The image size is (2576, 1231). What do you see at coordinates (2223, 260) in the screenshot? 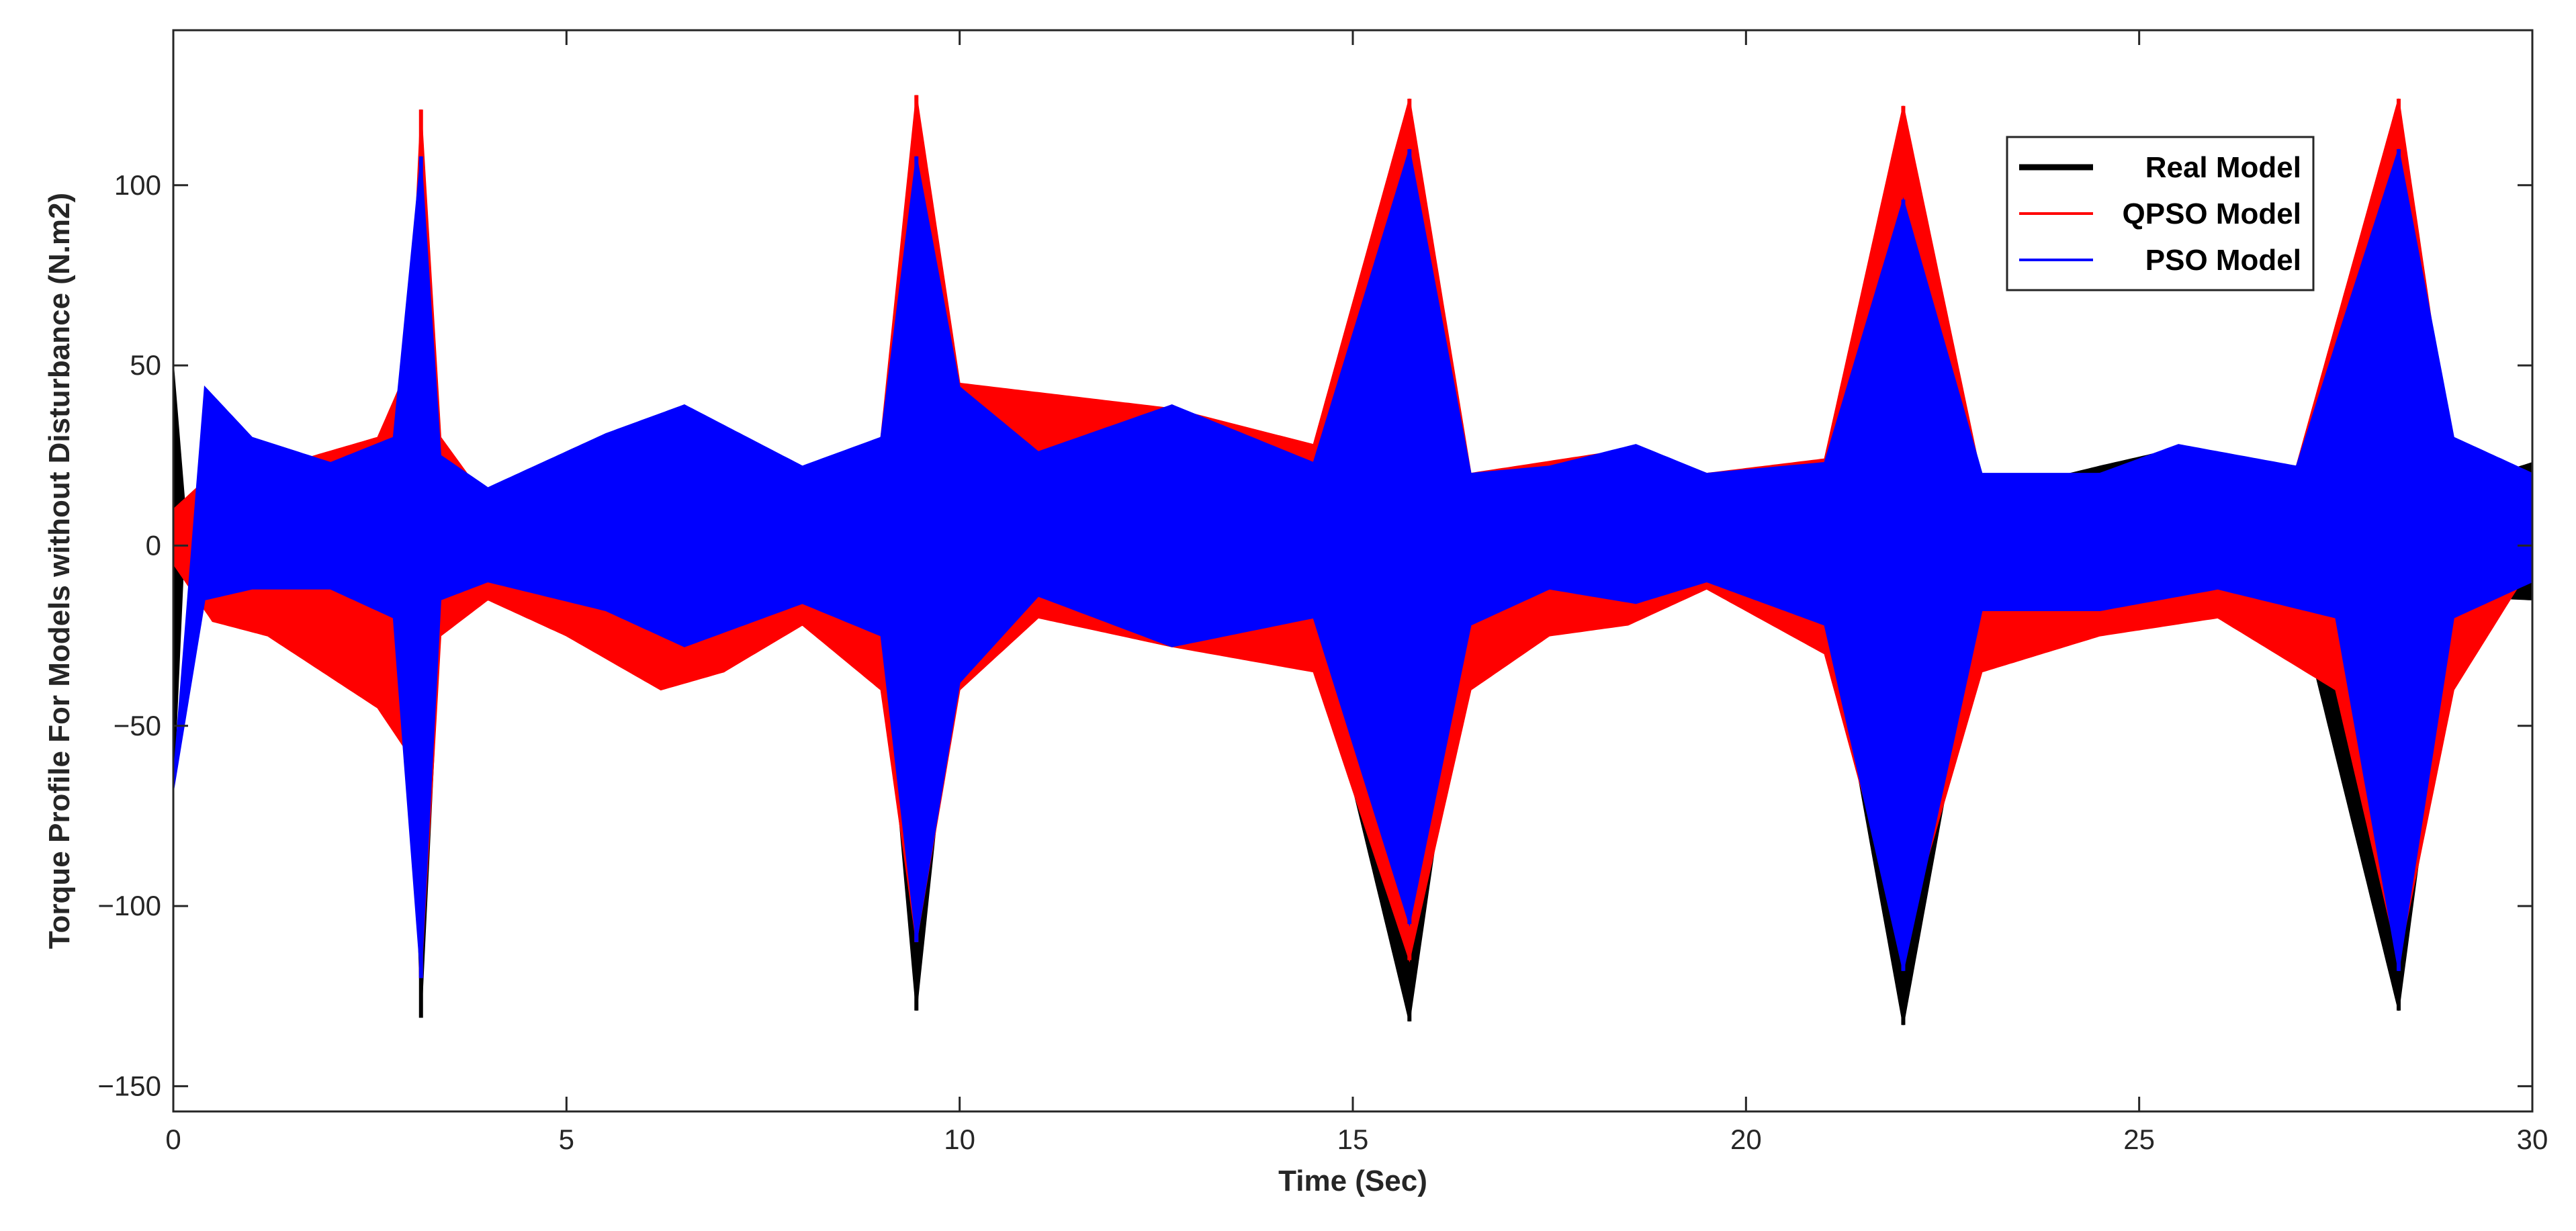
I see `legend-label-pso-model: PSO Model` at bounding box center [2223, 260].